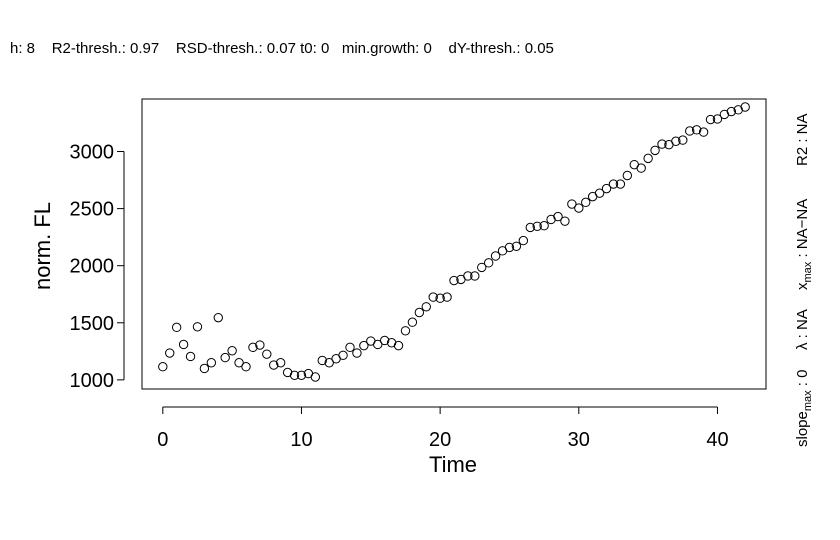 This screenshot has height=540, width=840. I want to click on r2-text: R2 : NA, so click(802, 139).